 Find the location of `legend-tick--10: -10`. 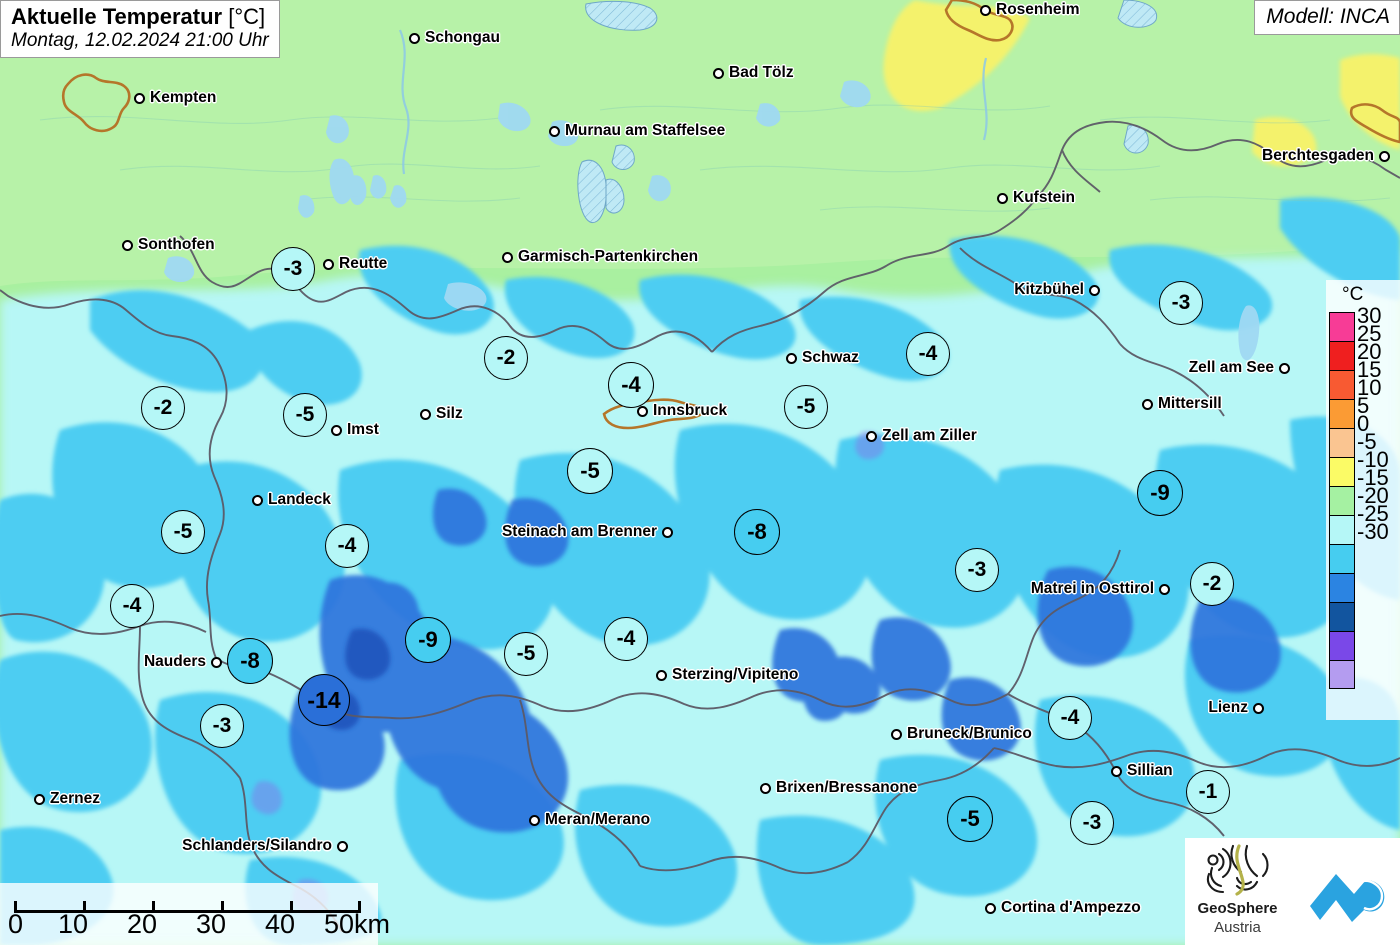

legend-tick--10: -10 is located at coordinates (1373, 459).